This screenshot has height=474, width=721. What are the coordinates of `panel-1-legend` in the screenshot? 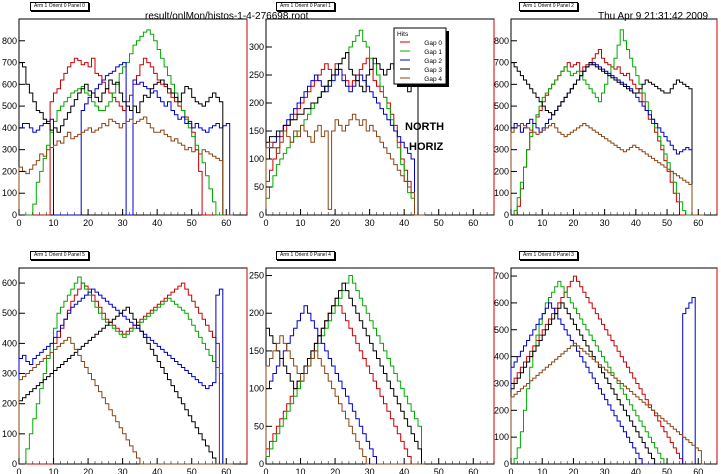 It's located at (420, 56).